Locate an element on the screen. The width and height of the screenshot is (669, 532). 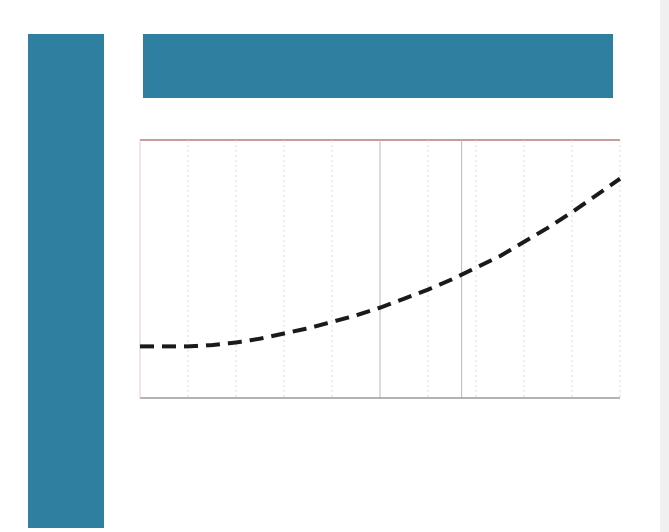
side-banner is located at coordinates (66, 281).